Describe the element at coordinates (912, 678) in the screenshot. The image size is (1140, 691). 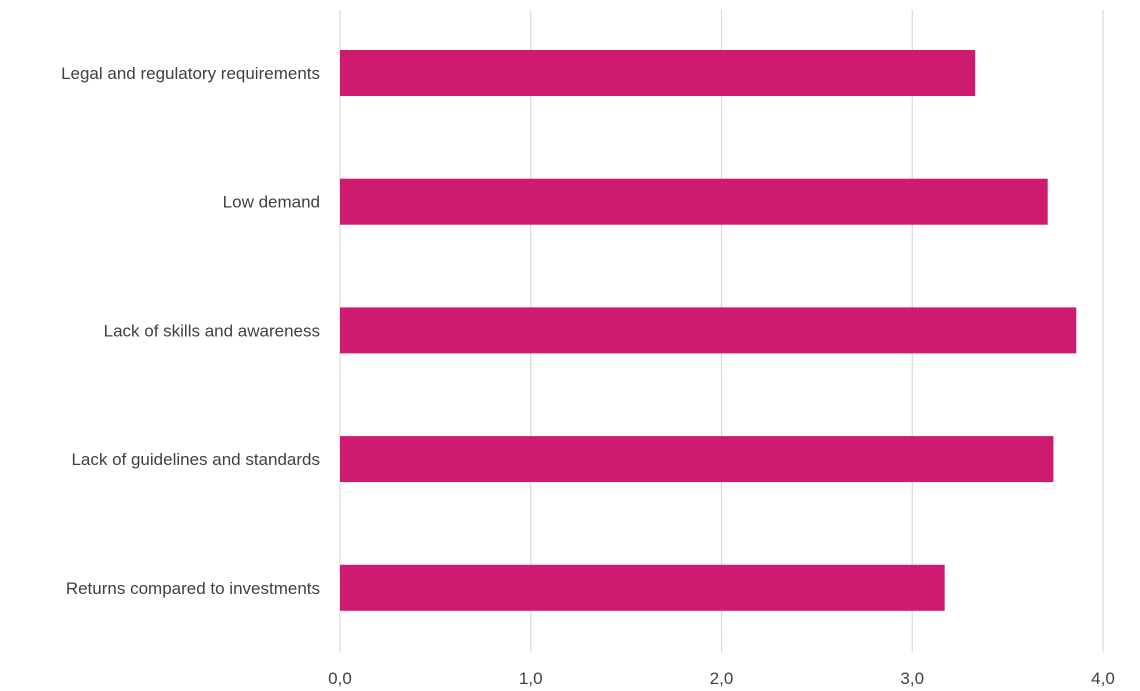
I see `x-tick-label: 3,0` at that location.